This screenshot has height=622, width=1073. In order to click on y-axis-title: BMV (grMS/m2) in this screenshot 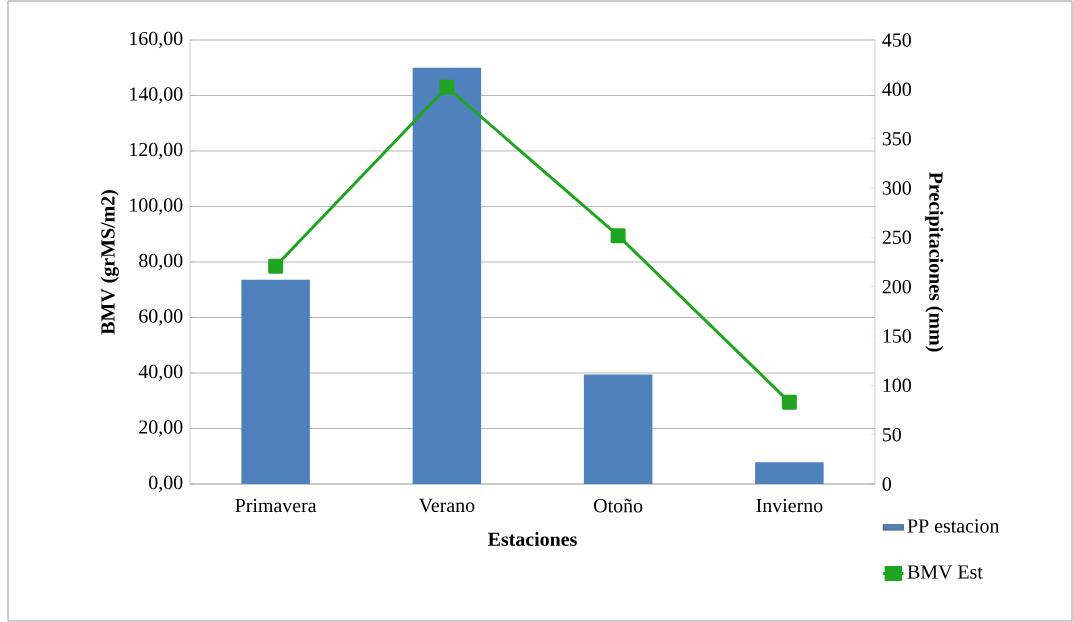, I will do `click(109, 262)`.